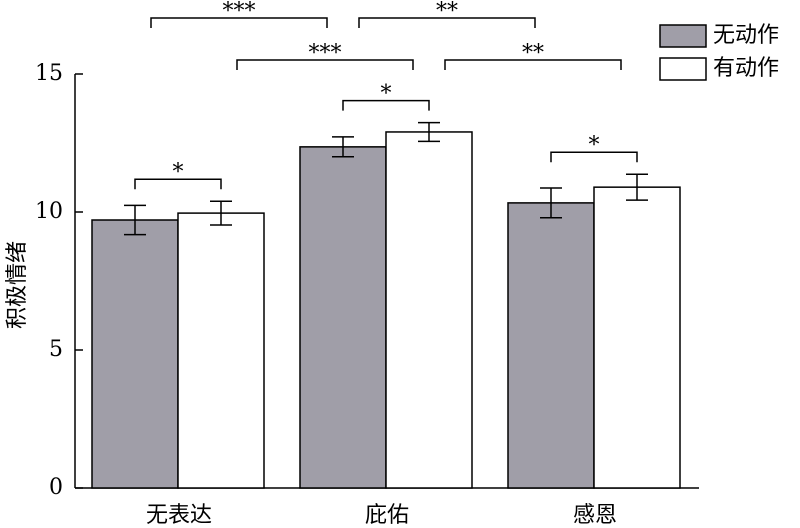 The height and width of the screenshot is (528, 800). I want to click on legend-label: 有动作, so click(746, 68).